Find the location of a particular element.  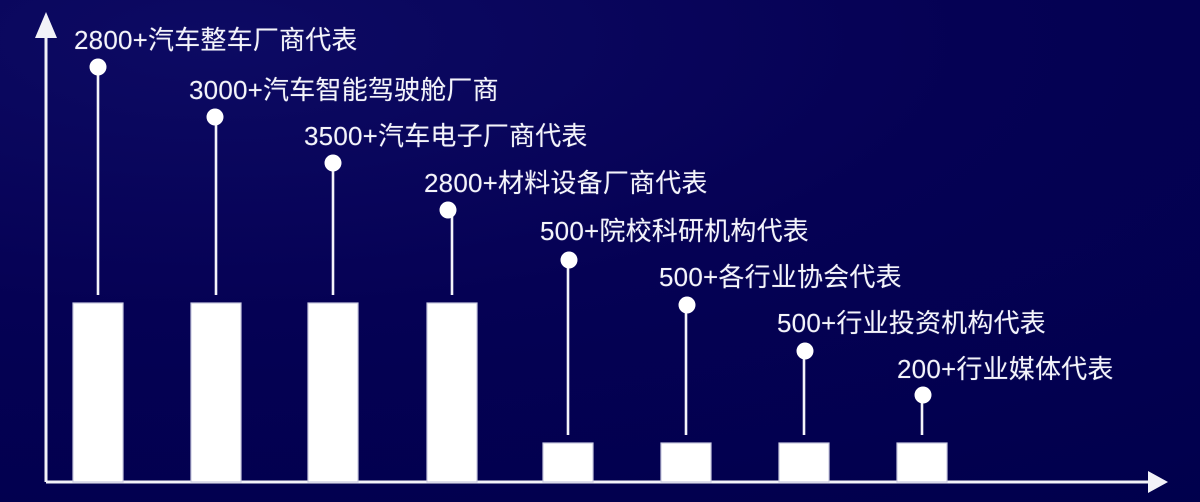

bar-annotation-label: 3000+汽车智能驾驶舱厂商 is located at coordinates (344, 90).